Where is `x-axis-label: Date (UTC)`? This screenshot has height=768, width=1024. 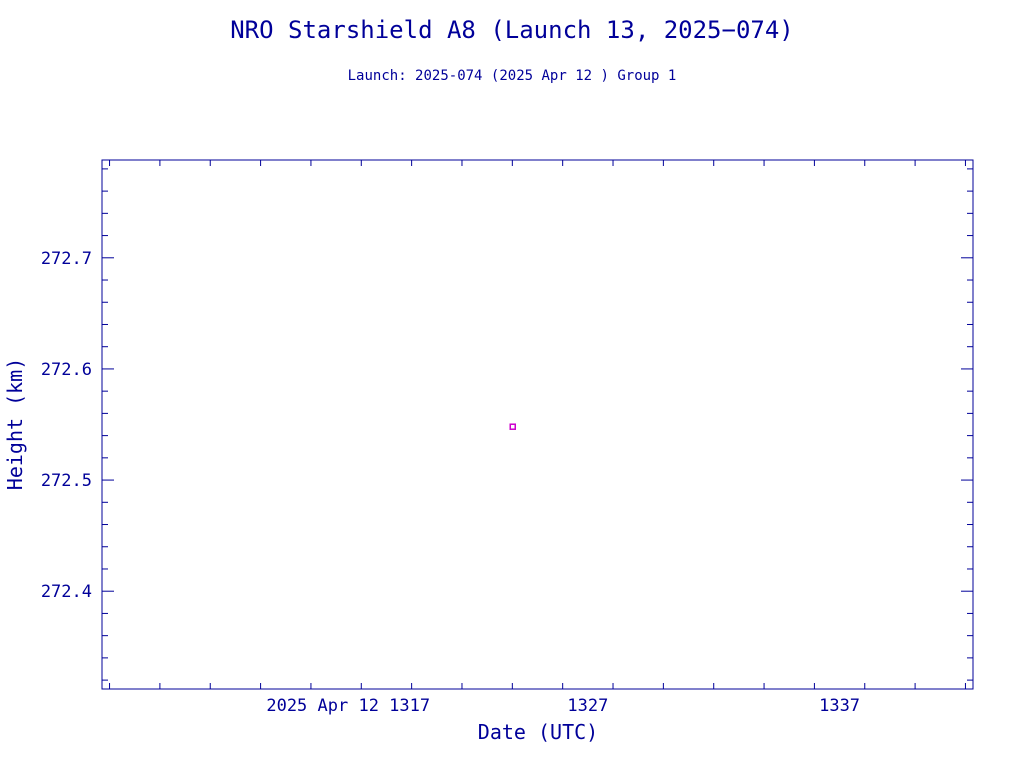
x-axis-label: Date (UTC) is located at coordinates (538, 732).